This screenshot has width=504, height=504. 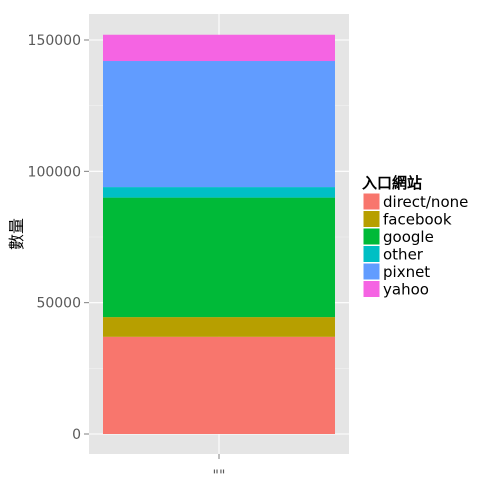 What do you see at coordinates (219, 124) in the screenshot?
I see `bar-segment-pixnet` at bounding box center [219, 124].